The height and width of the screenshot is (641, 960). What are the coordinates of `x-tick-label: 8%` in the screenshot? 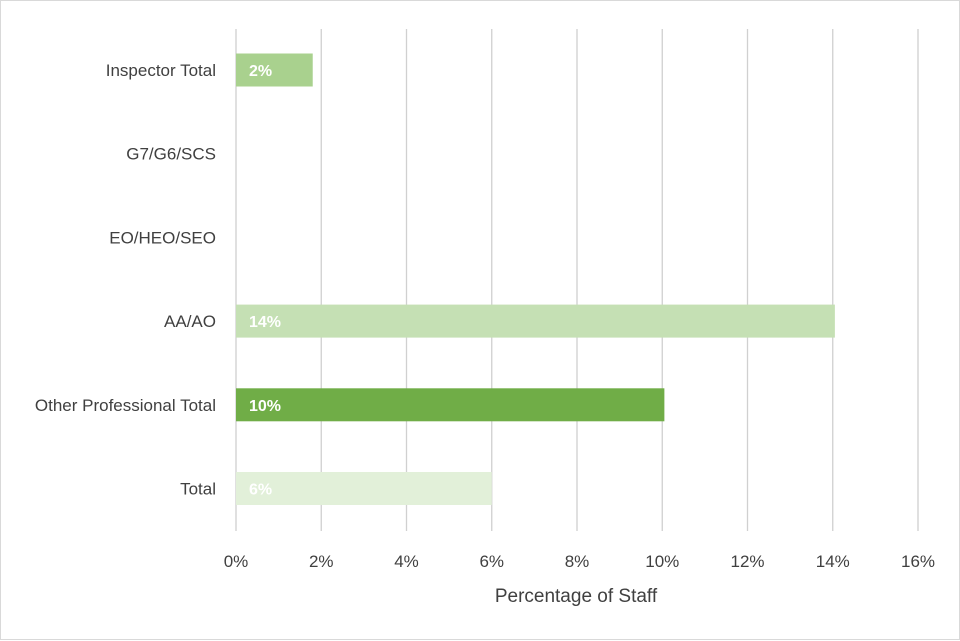 It's located at (577, 561).